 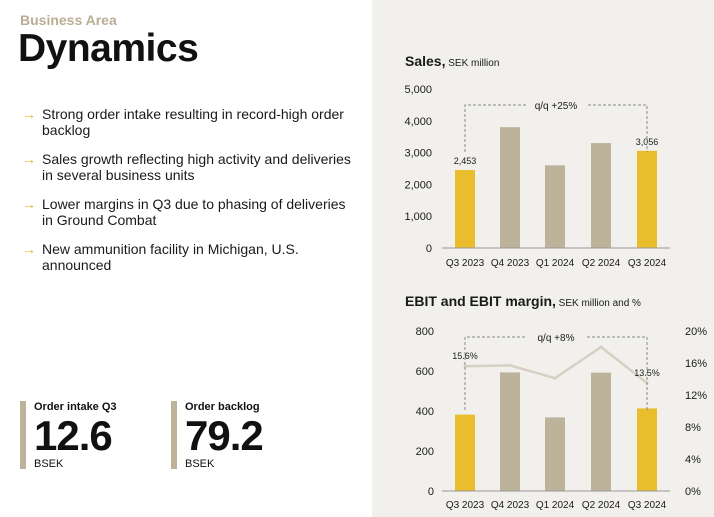 What do you see at coordinates (693, 492) in the screenshot?
I see `y-right-tick-label: 0%` at bounding box center [693, 492].